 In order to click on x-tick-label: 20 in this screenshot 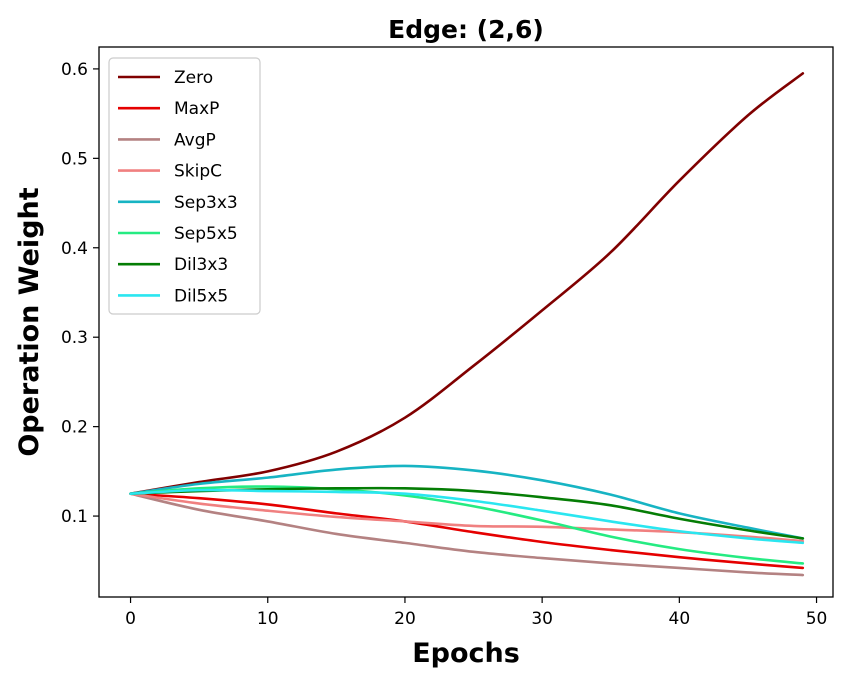, I will do `click(405, 619)`.